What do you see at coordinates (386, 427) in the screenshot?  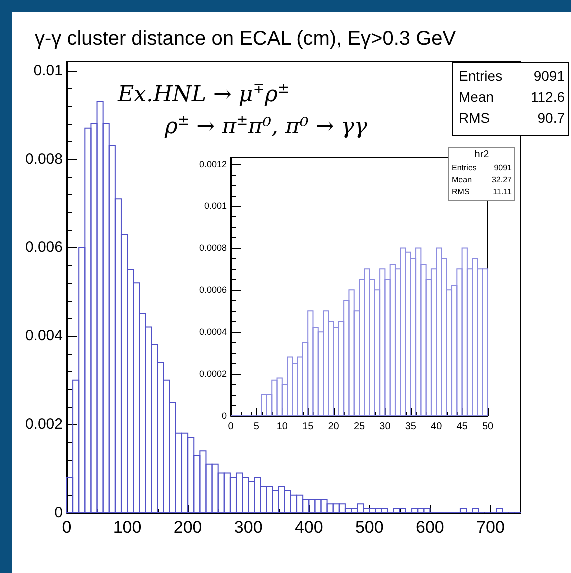 I see `x-tick-label: 30` at bounding box center [386, 427].